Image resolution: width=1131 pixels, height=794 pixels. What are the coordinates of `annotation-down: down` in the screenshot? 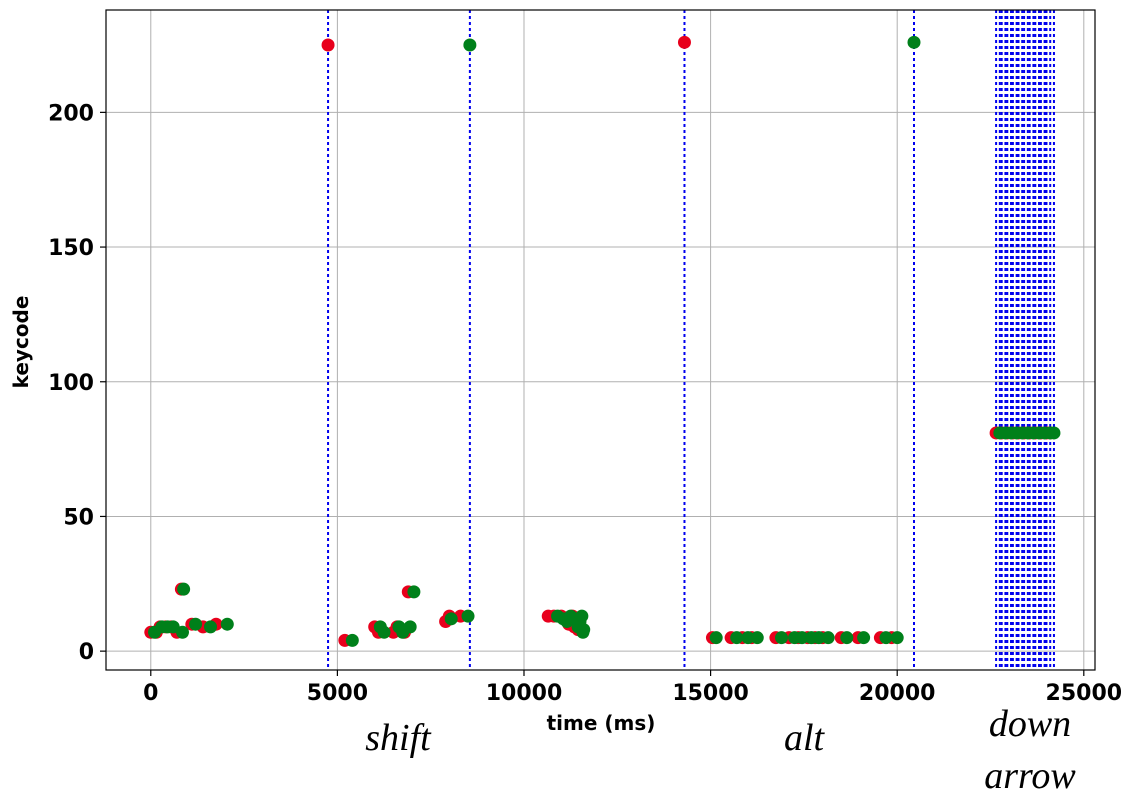 It's located at (1030, 724).